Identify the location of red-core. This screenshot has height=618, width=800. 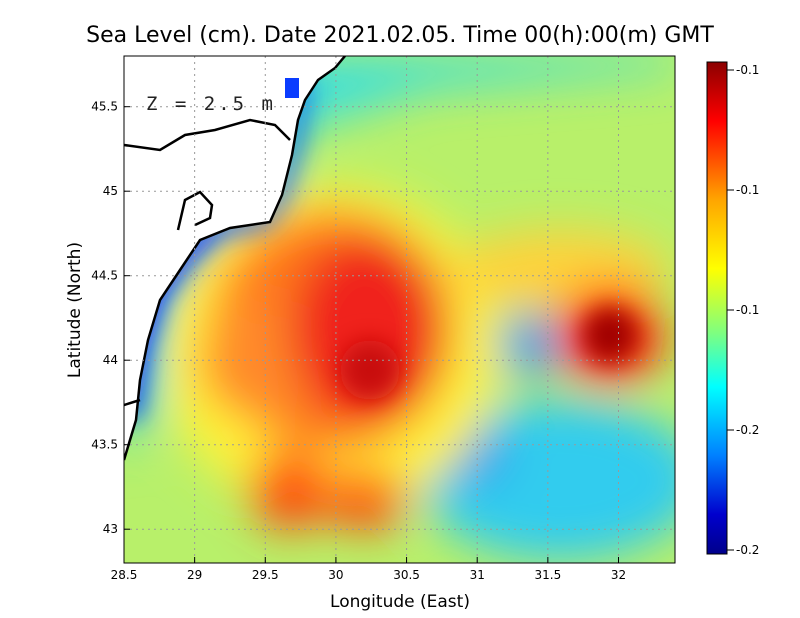
(370, 330).